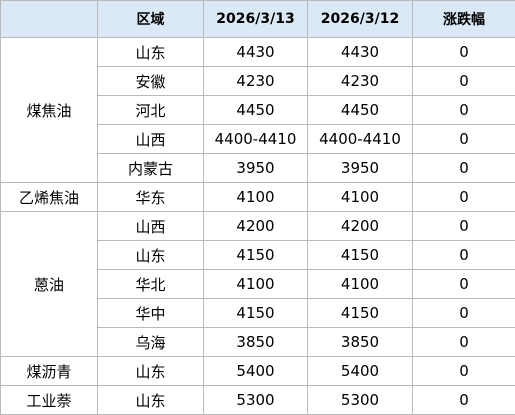 The image size is (515, 415). I want to click on price-cell-date-2: 4200, so click(360, 226).